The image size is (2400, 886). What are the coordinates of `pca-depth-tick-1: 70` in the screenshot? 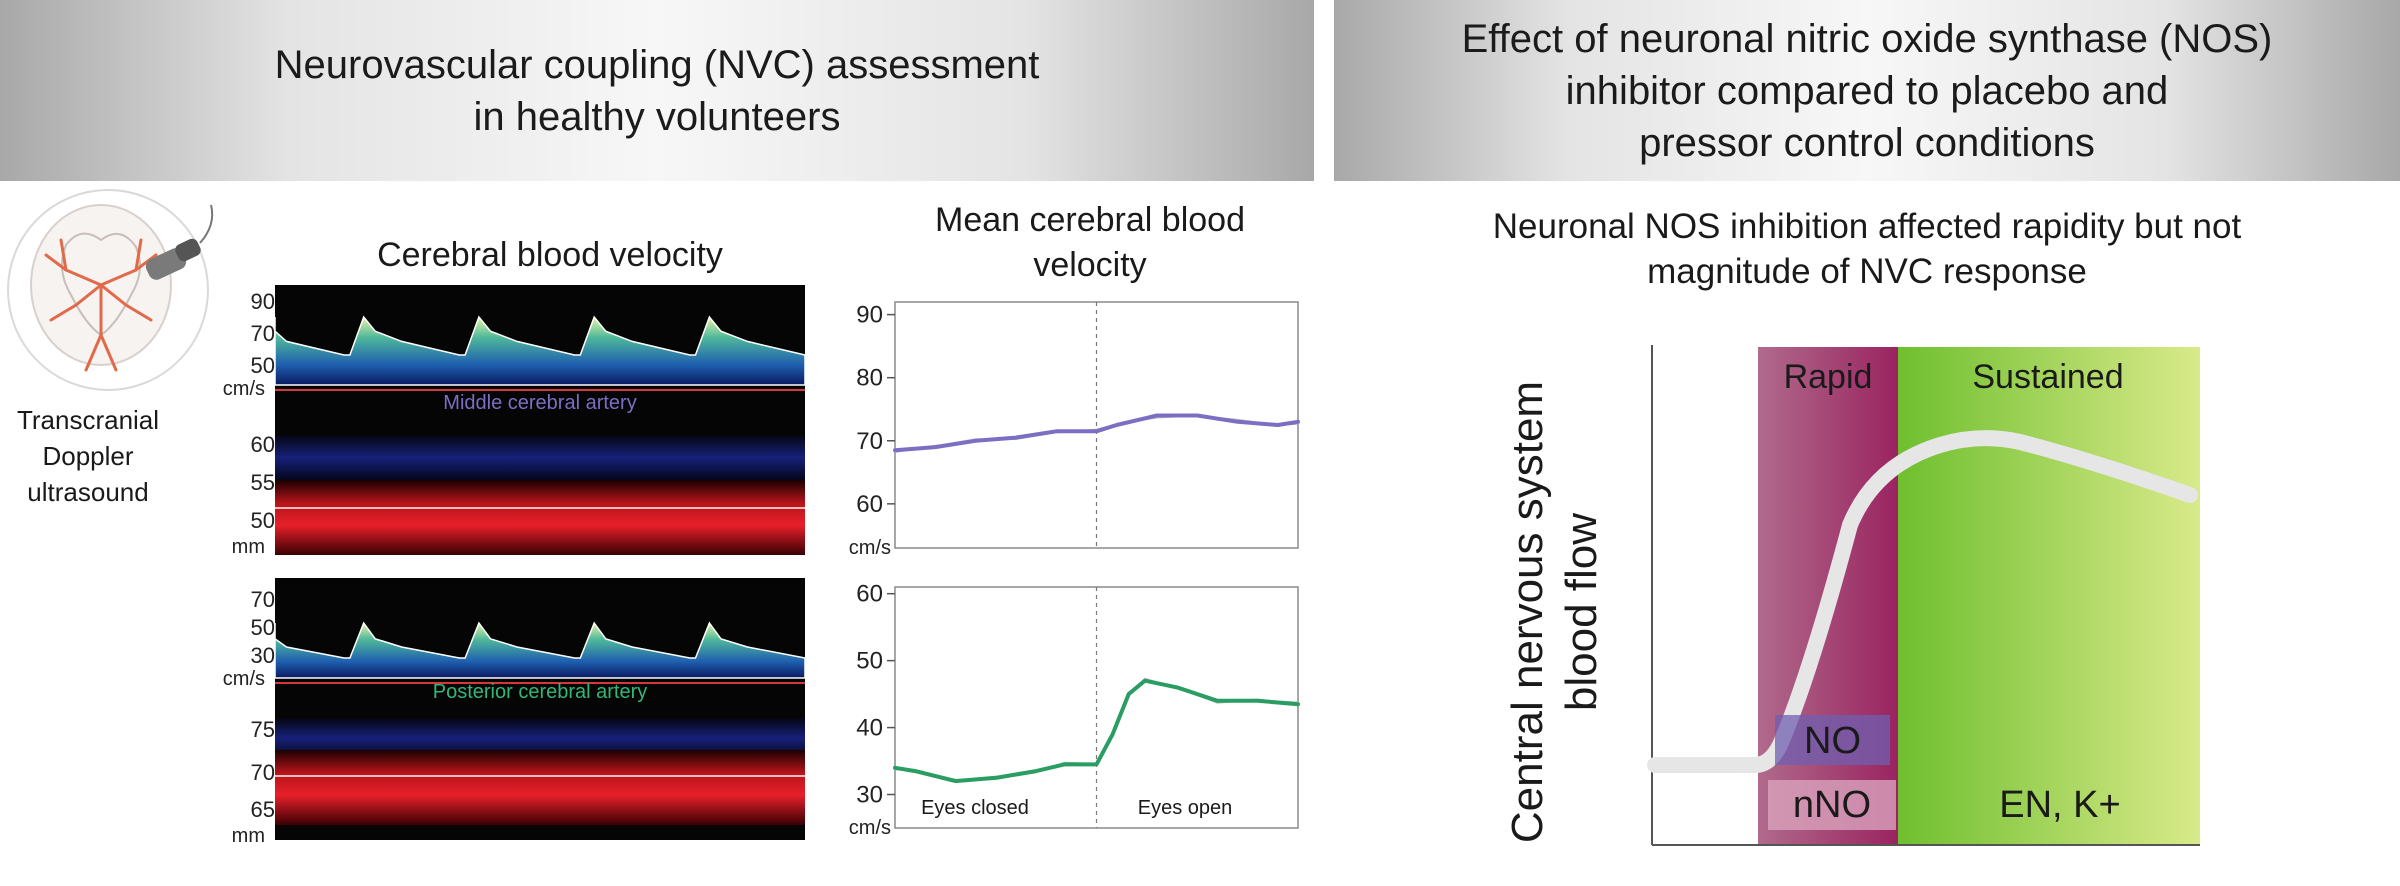 It's located at (262, 772).